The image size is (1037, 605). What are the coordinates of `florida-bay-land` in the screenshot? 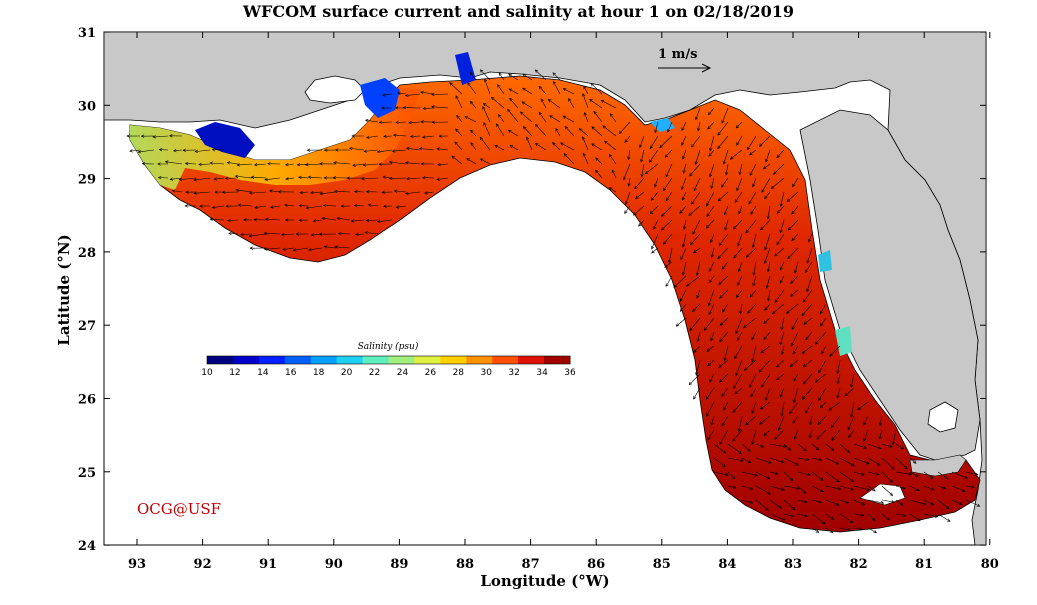 It's located at (938, 465).